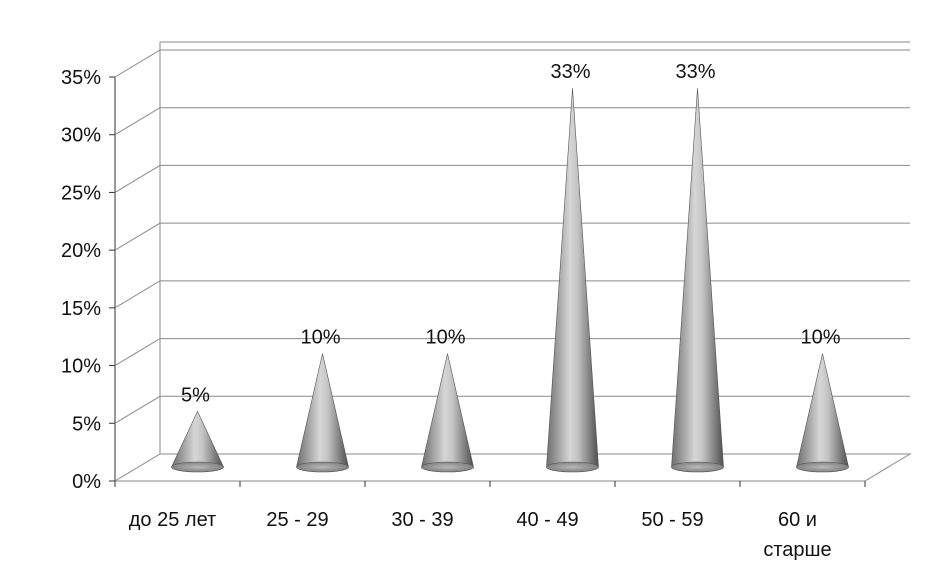  What do you see at coordinates (81, 136) in the screenshot?
I see `y-tick-label: 30%` at bounding box center [81, 136].